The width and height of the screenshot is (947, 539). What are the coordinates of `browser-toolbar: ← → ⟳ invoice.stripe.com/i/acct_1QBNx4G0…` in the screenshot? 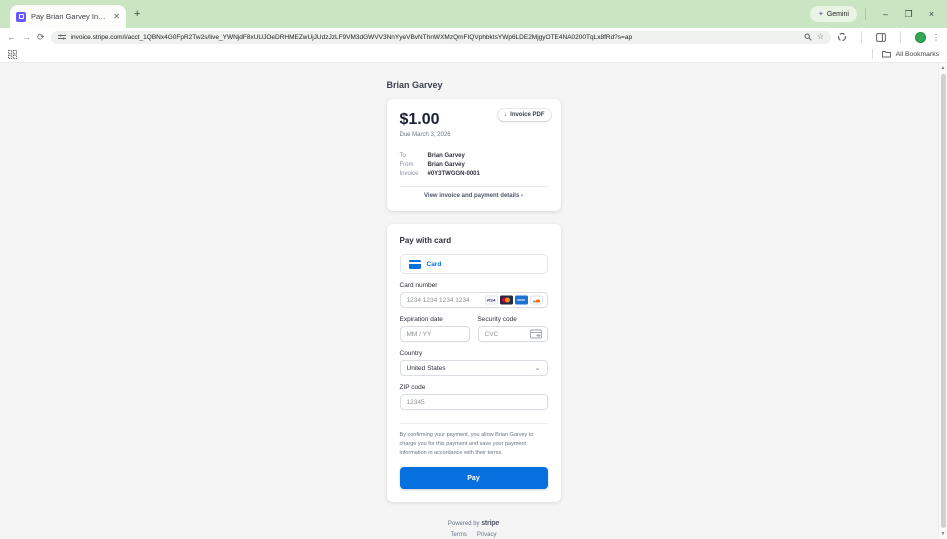 It's located at (473, 37).